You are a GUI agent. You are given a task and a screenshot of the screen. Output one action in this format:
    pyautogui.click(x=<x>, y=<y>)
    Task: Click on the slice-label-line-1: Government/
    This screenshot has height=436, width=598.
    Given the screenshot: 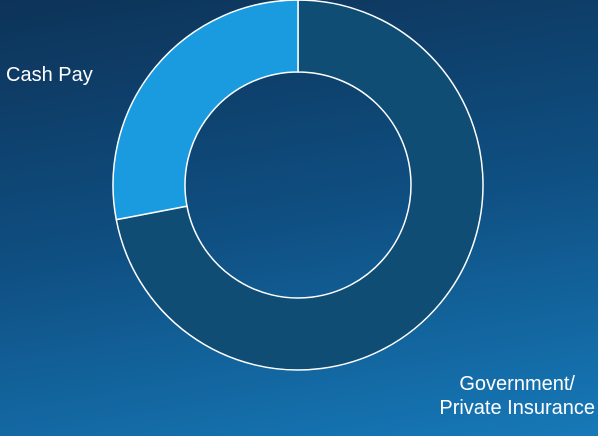 What is the action you would take?
    pyautogui.click(x=517, y=384)
    